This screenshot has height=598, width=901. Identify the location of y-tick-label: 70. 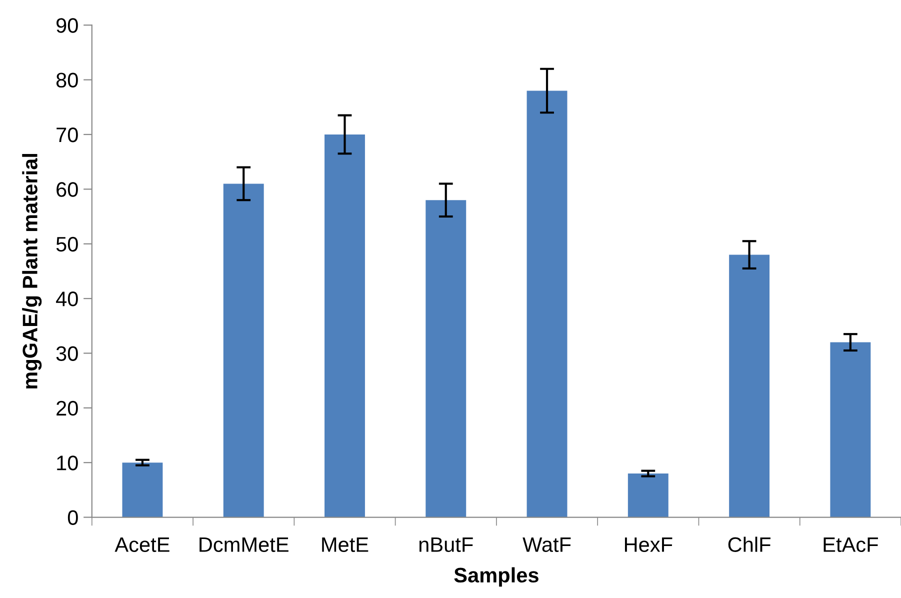
(67, 134).